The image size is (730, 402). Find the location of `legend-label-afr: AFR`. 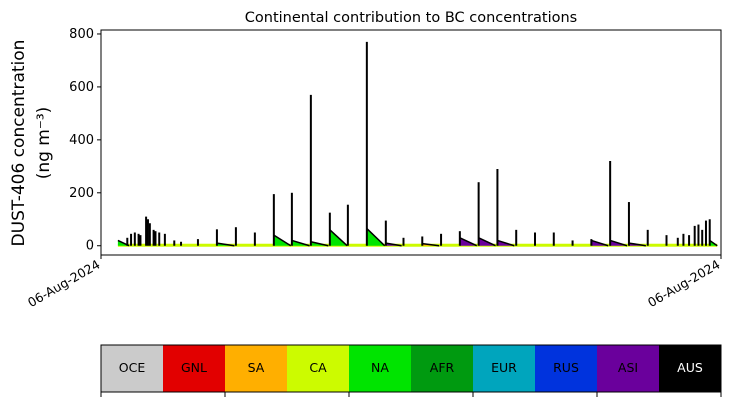

legend-label-afr: AFR is located at coordinates (442, 367).